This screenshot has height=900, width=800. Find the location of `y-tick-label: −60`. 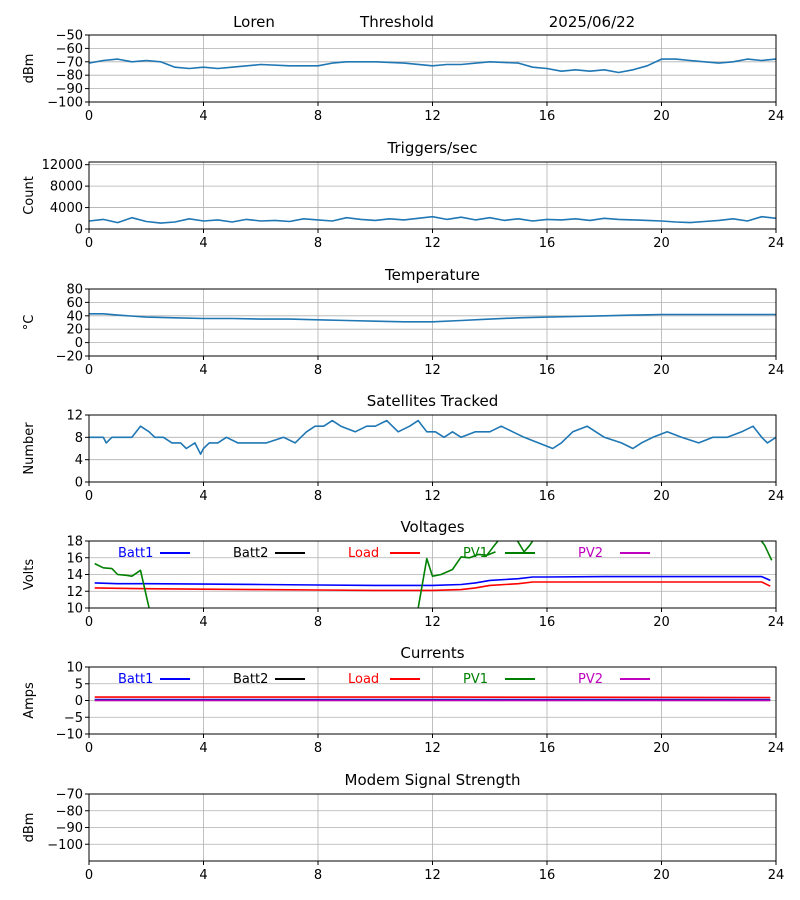

y-tick-label: −60 is located at coordinates (69, 49).